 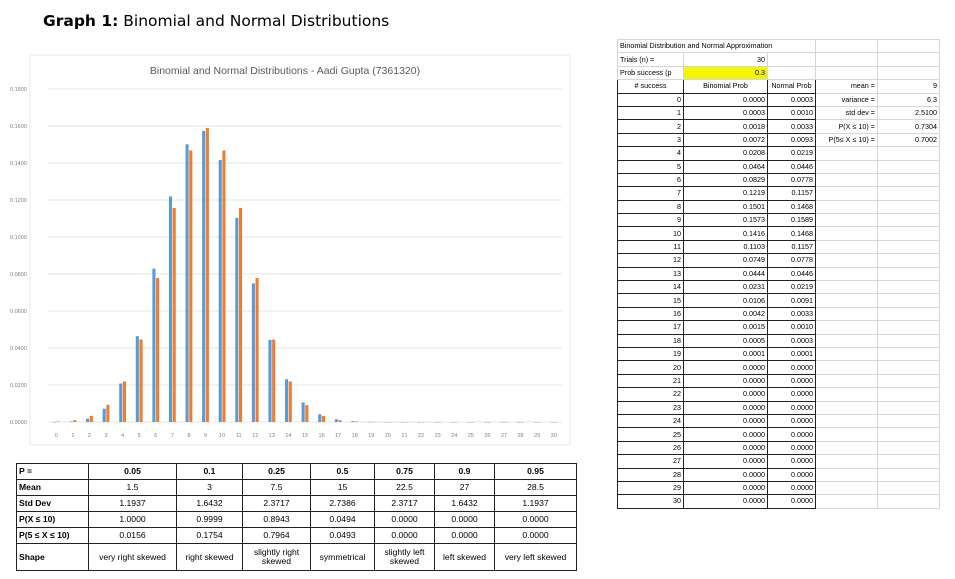 What do you see at coordinates (404, 535) in the screenshot?
I see `table-cell: 0.0000` at bounding box center [404, 535].